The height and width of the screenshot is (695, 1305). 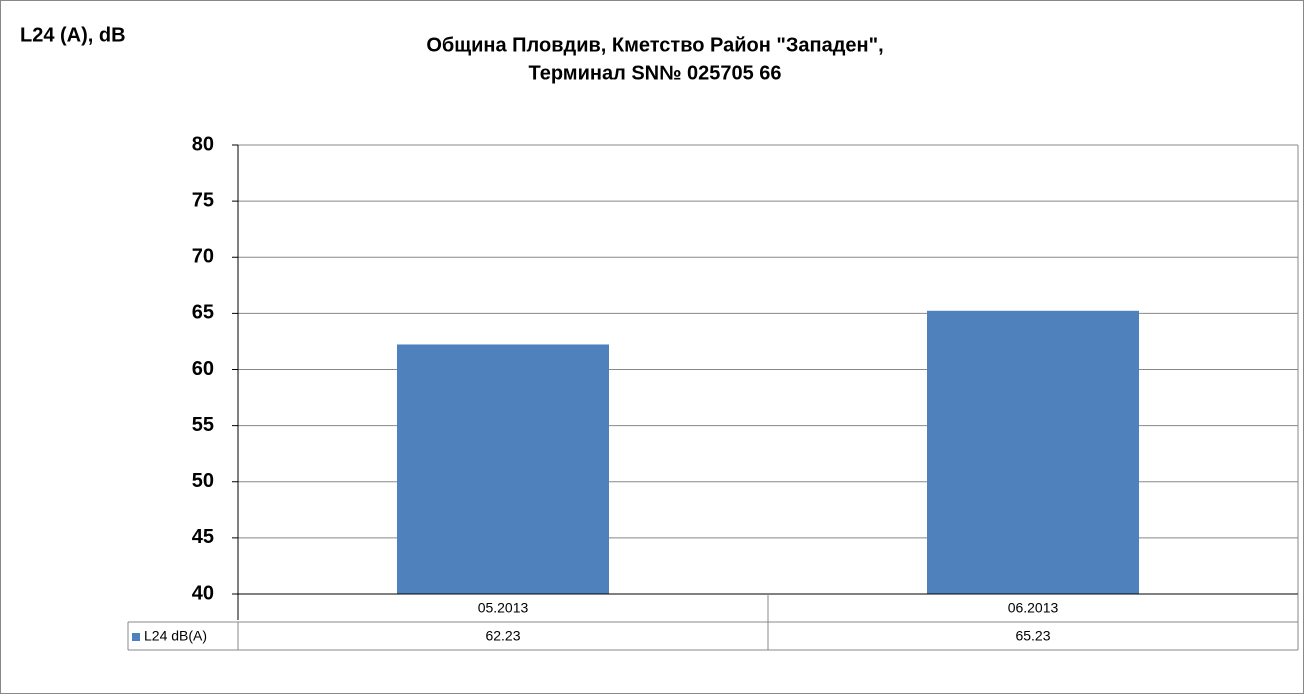 I want to click on y-tick-label: 60, so click(x=203, y=369).